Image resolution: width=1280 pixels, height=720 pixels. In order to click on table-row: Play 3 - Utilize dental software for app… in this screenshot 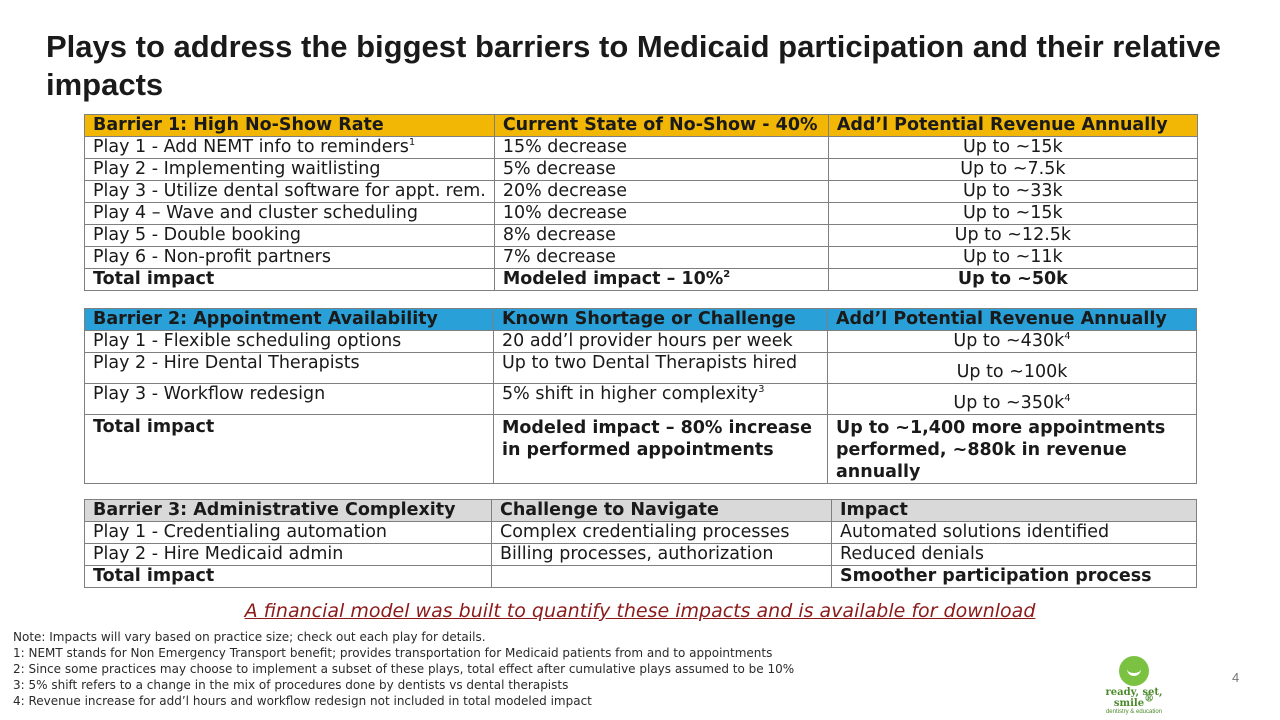, I will do `click(641, 191)`.